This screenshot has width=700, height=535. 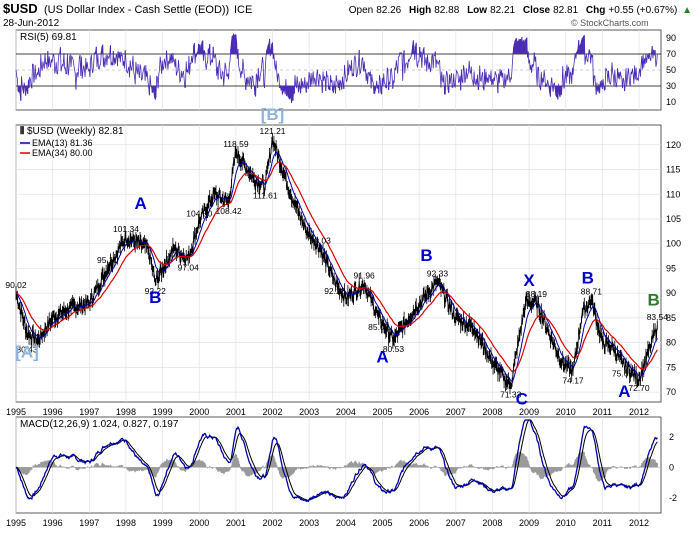 I want to click on price-annotation: 80.43, so click(x=27, y=350).